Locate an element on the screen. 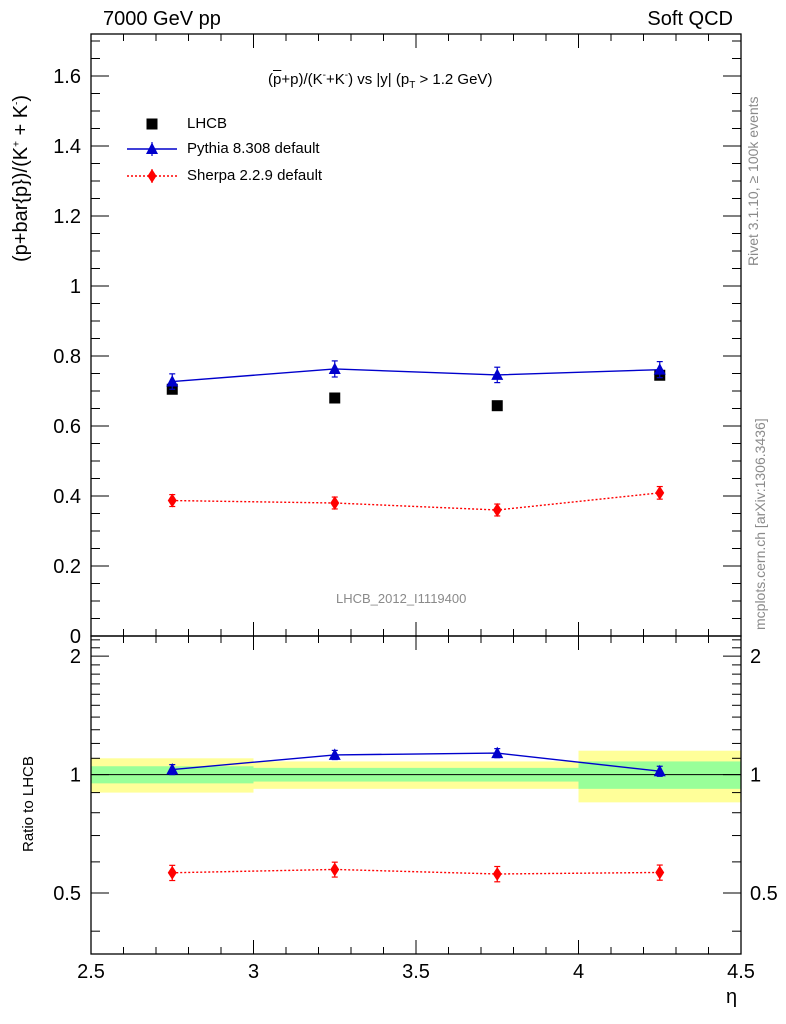 The image size is (786, 1024). y-tick-label-7: 1.4 is located at coordinates (67, 147).